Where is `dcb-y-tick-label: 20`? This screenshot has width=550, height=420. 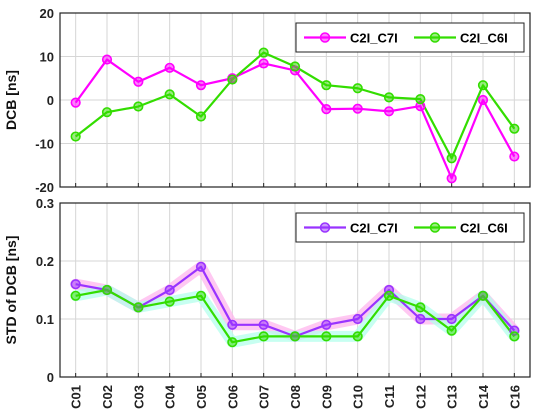 dcb-y-tick-label: 20 is located at coordinates (47, 13).